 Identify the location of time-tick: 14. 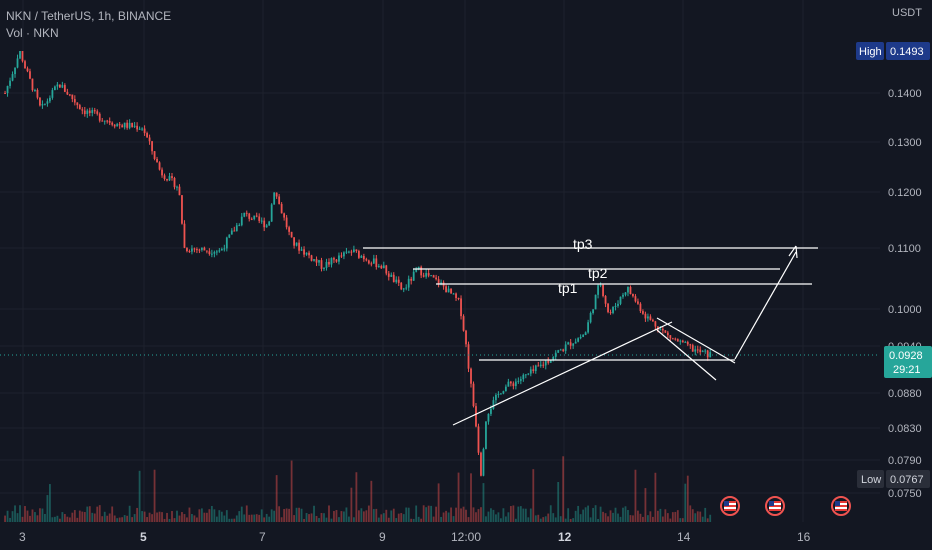
(684, 537).